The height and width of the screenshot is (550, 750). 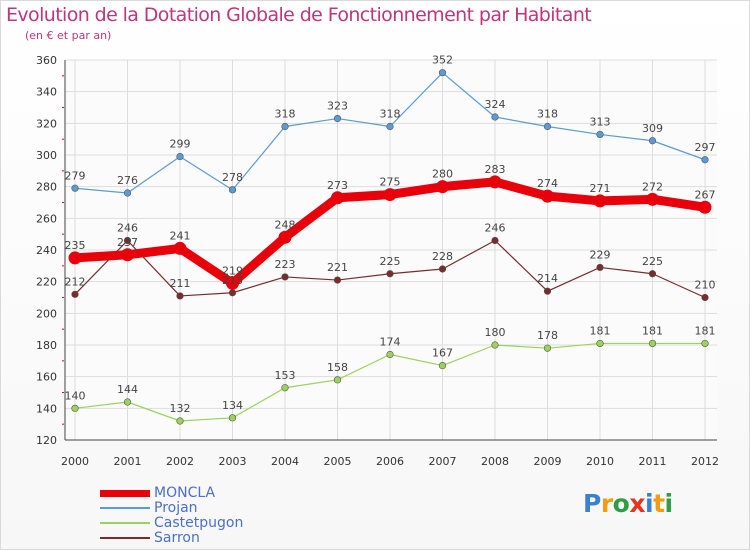 What do you see at coordinates (285, 461) in the screenshot?
I see `x-tick-label: 2004` at bounding box center [285, 461].